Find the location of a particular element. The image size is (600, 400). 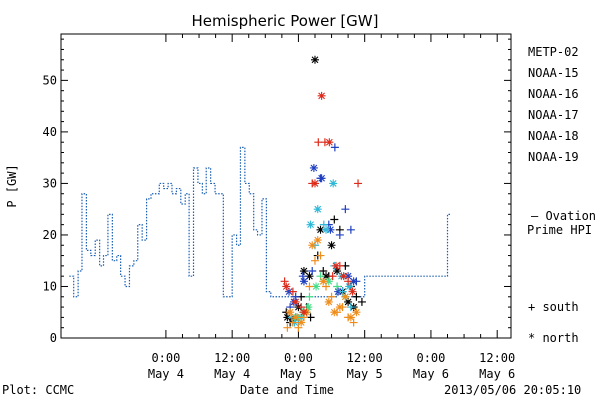

y-tick-label: 50 is located at coordinates (50, 80).